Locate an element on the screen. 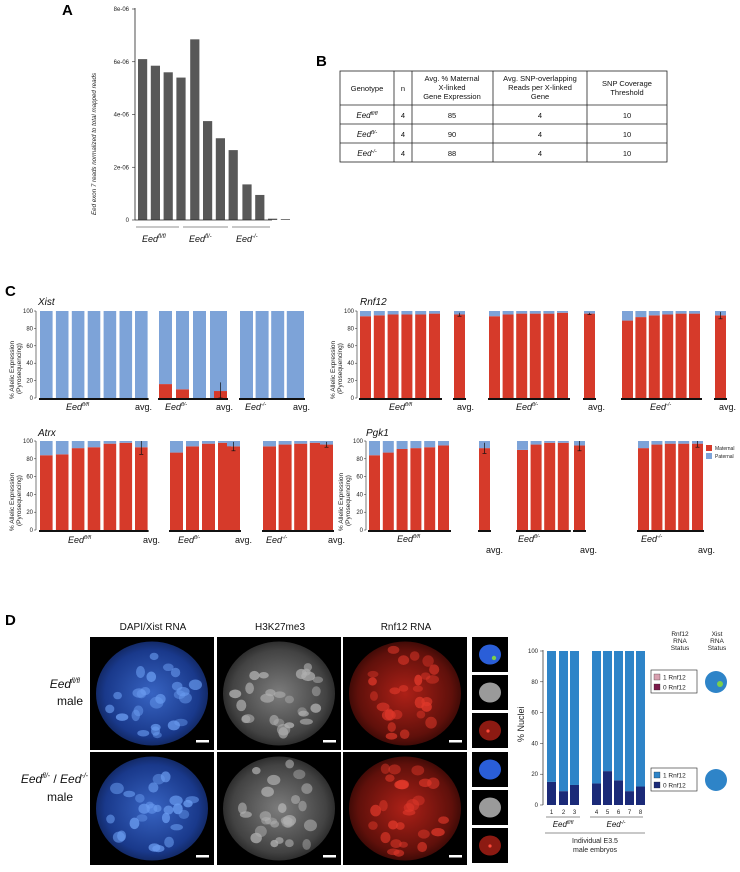  panel-c-tick-label-rnf12-5: 100 is located at coordinates (349, 312).